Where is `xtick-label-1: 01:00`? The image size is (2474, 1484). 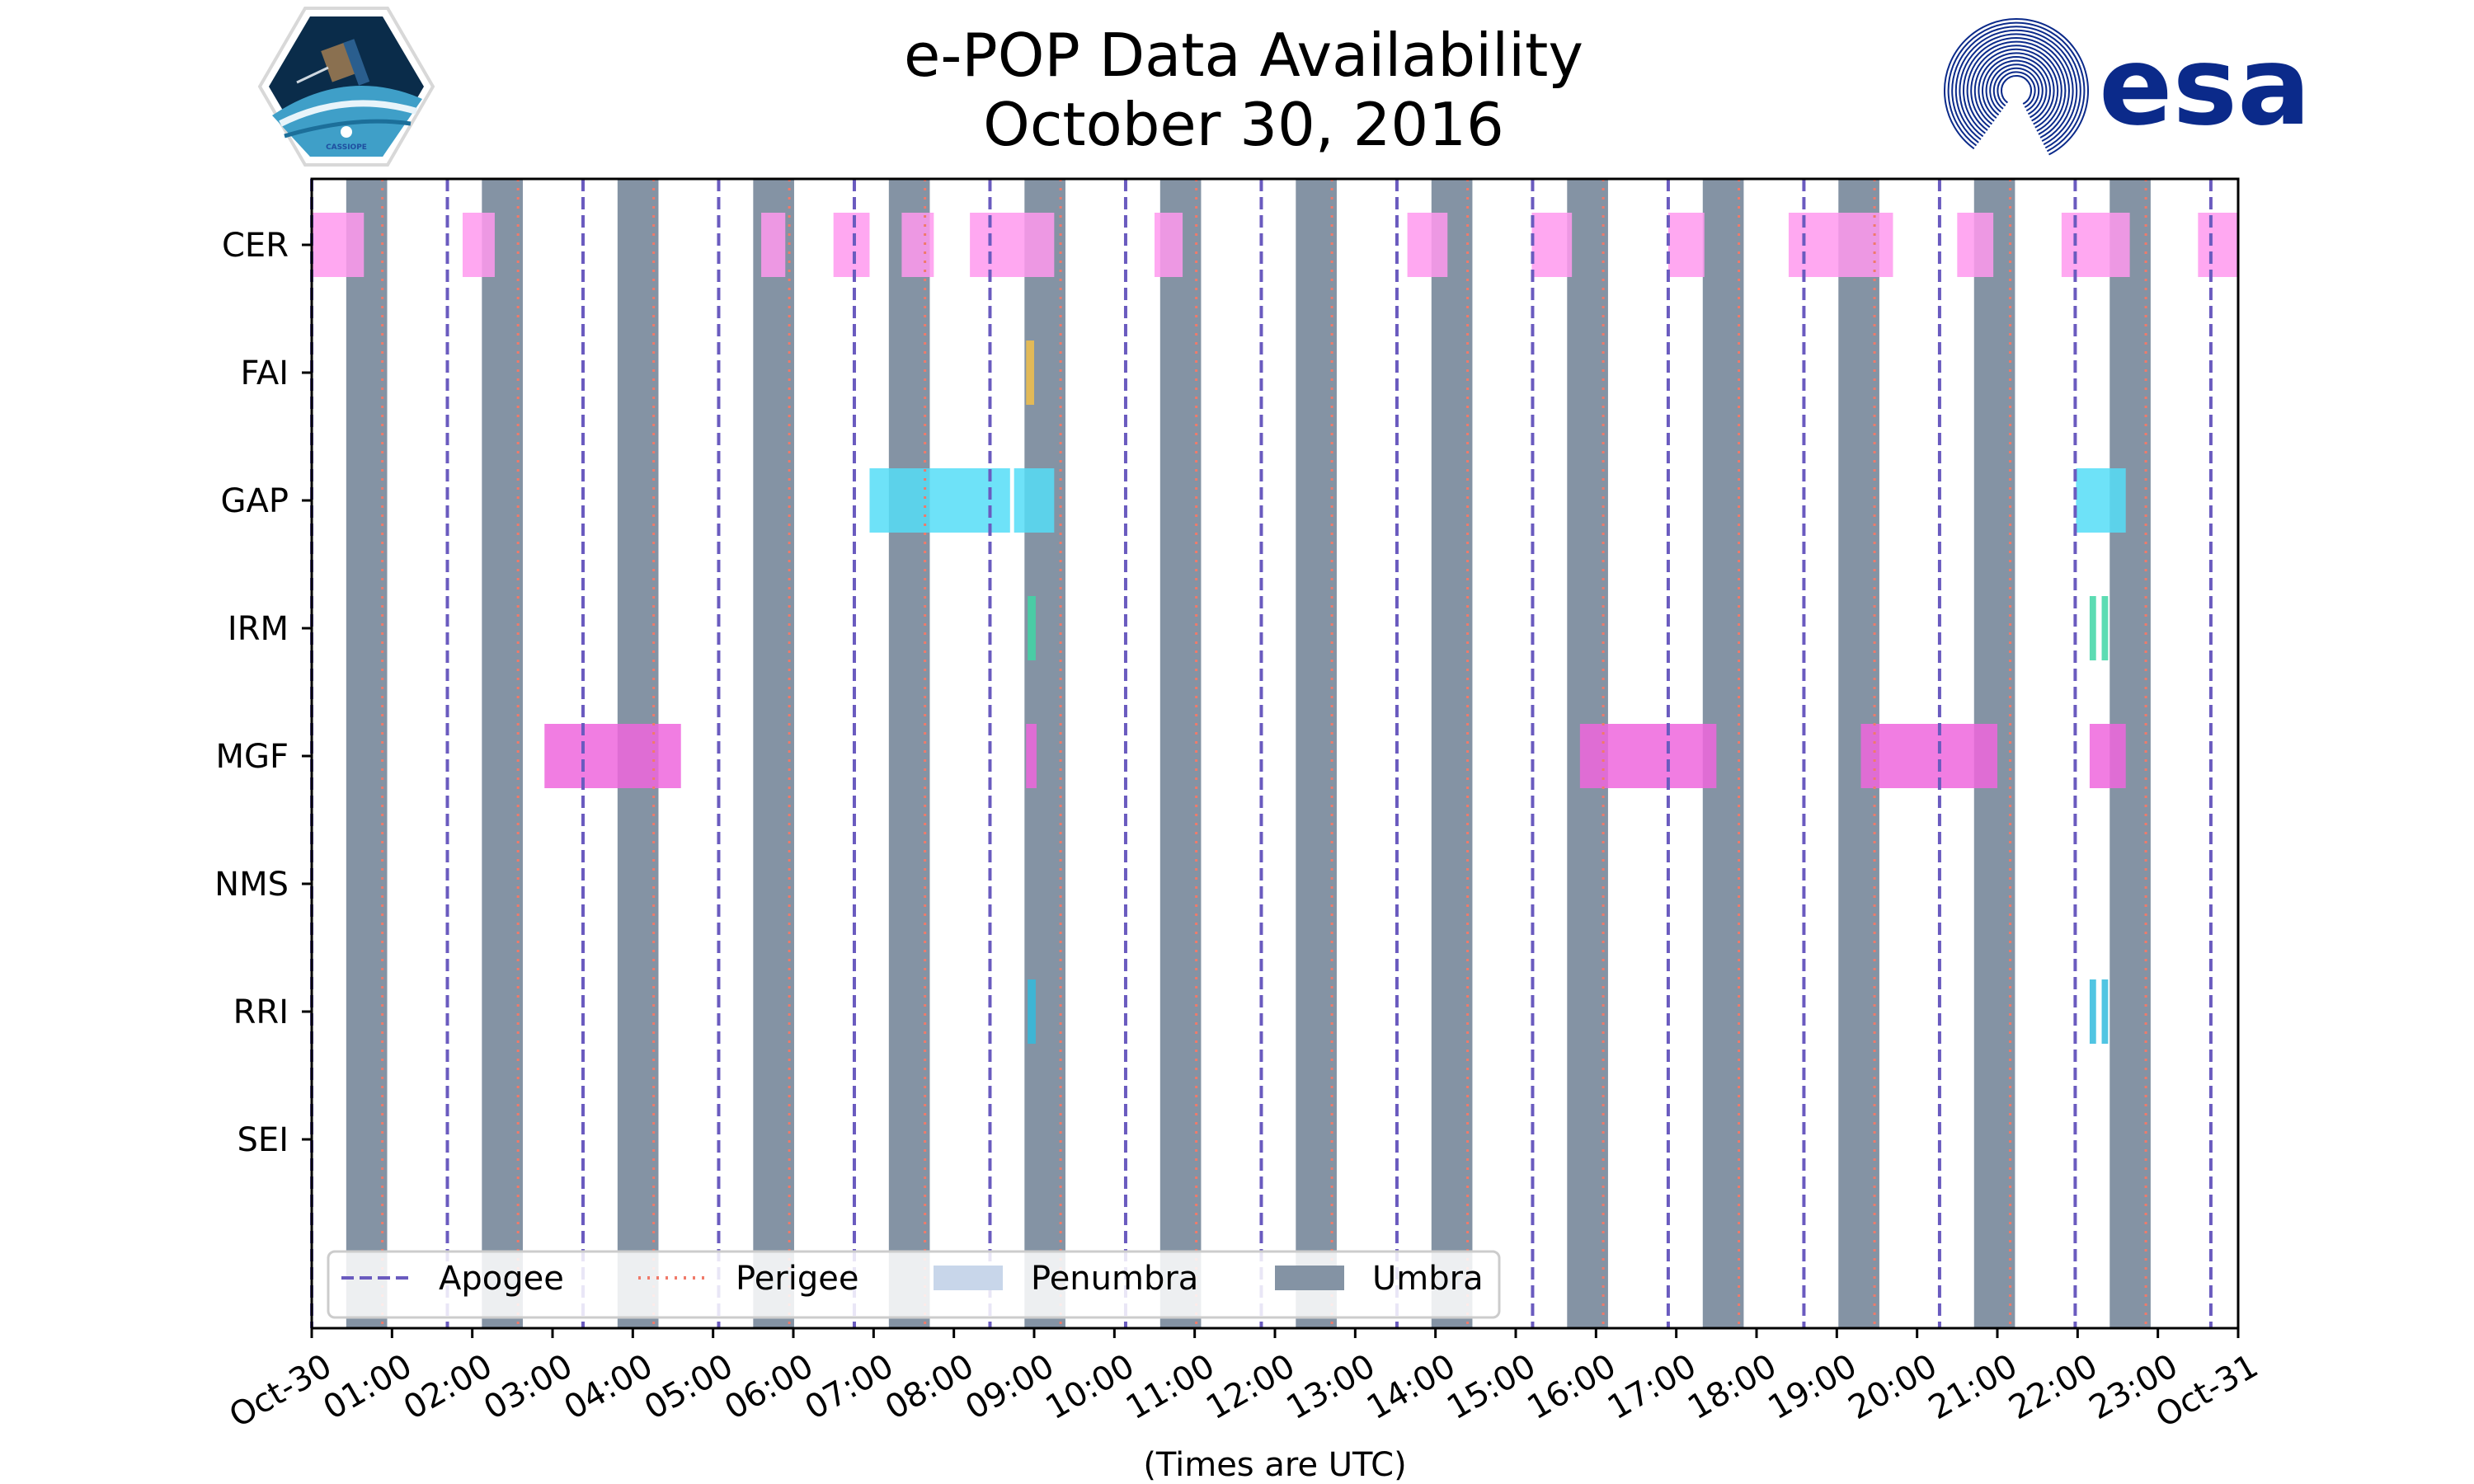
xtick-label-1: 01:00 is located at coordinates (367, 1387).